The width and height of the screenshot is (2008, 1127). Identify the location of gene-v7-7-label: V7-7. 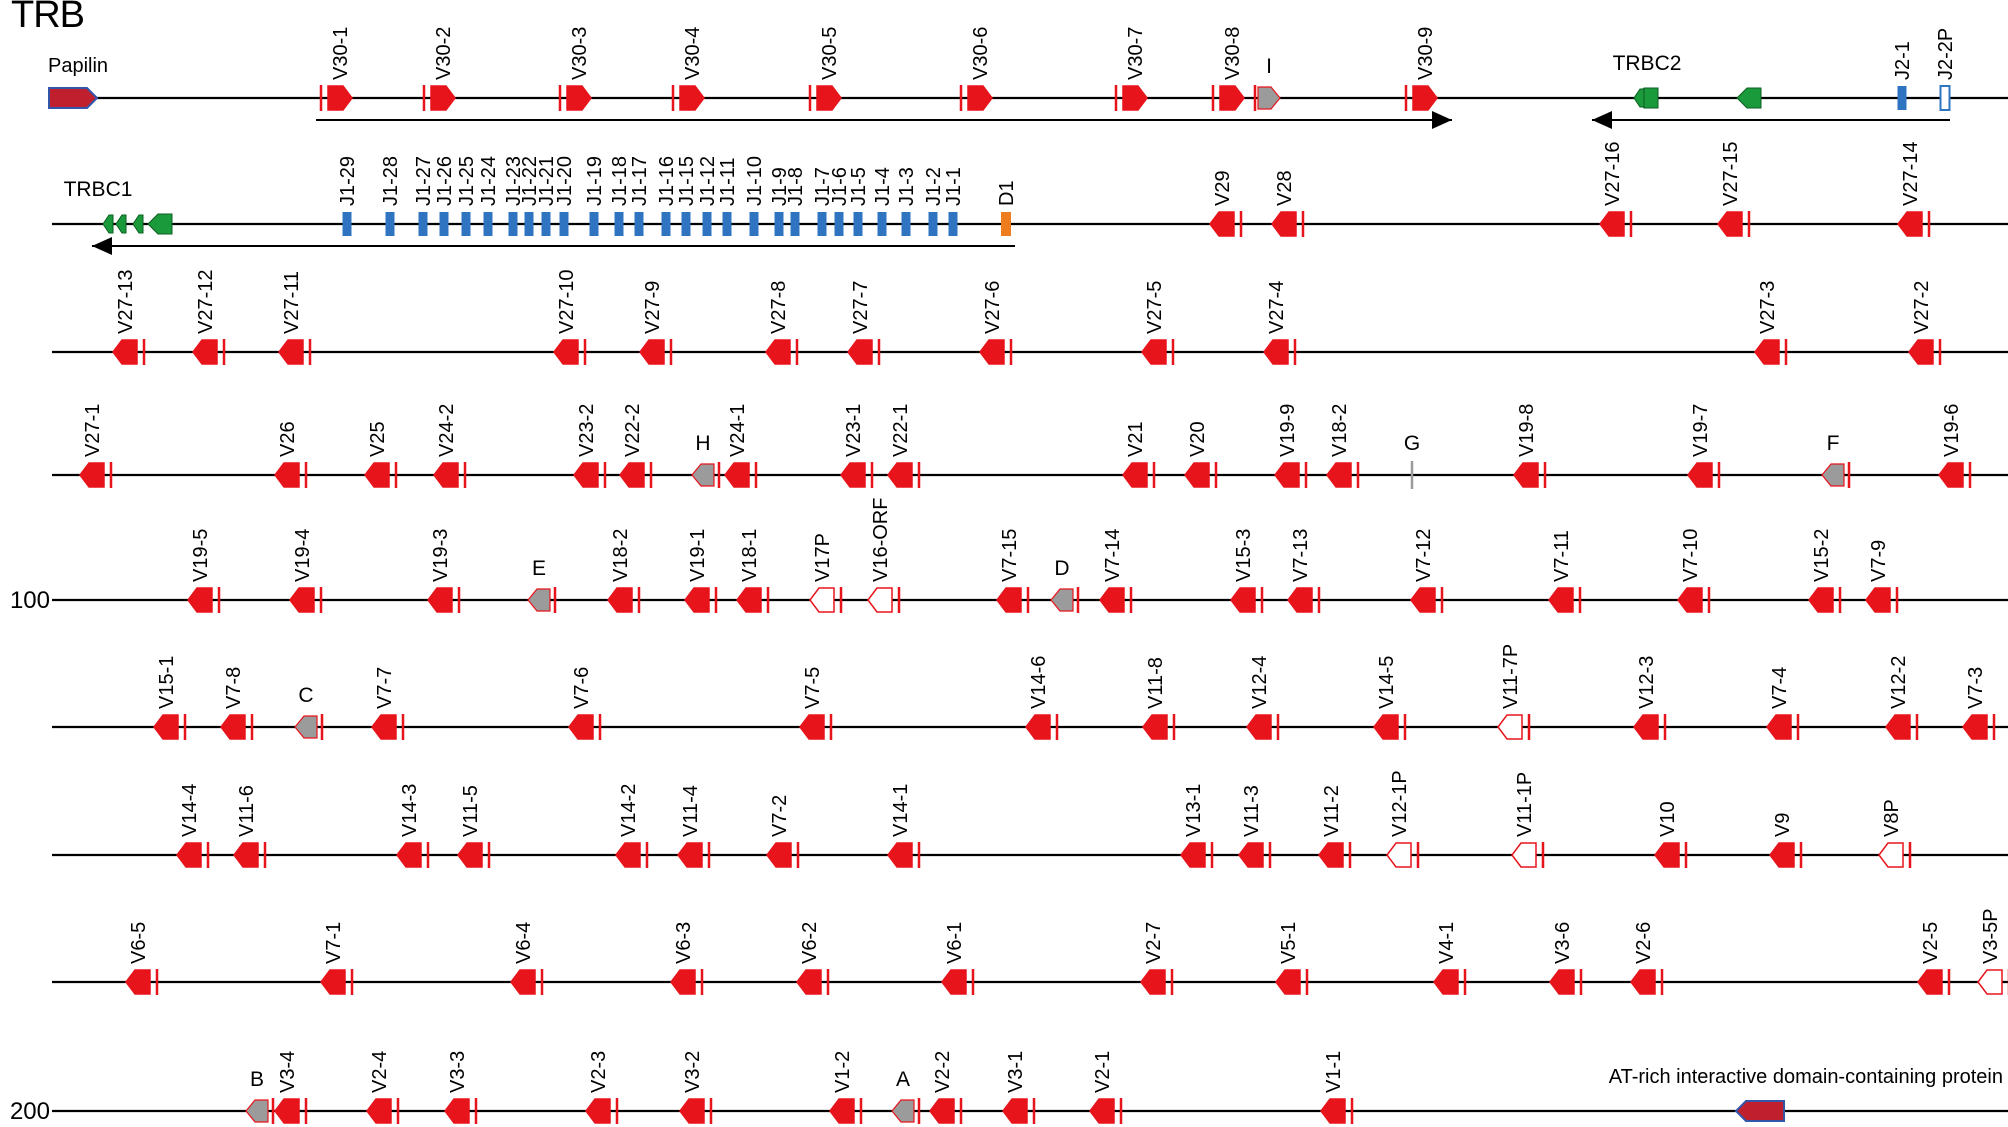
(385, 688).